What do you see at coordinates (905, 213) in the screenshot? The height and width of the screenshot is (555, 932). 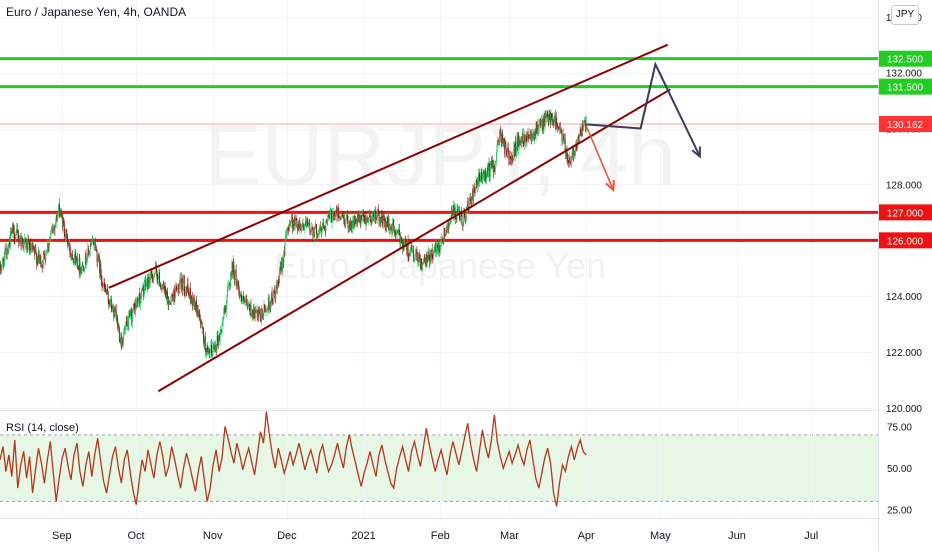 I see `support-level-label: 127.000` at bounding box center [905, 213].